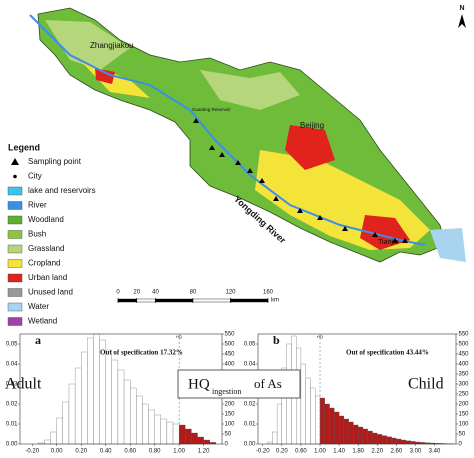  What do you see at coordinates (250, 365) in the screenshot?
I see `y-tick-label: 0.04` at bounding box center [250, 365].